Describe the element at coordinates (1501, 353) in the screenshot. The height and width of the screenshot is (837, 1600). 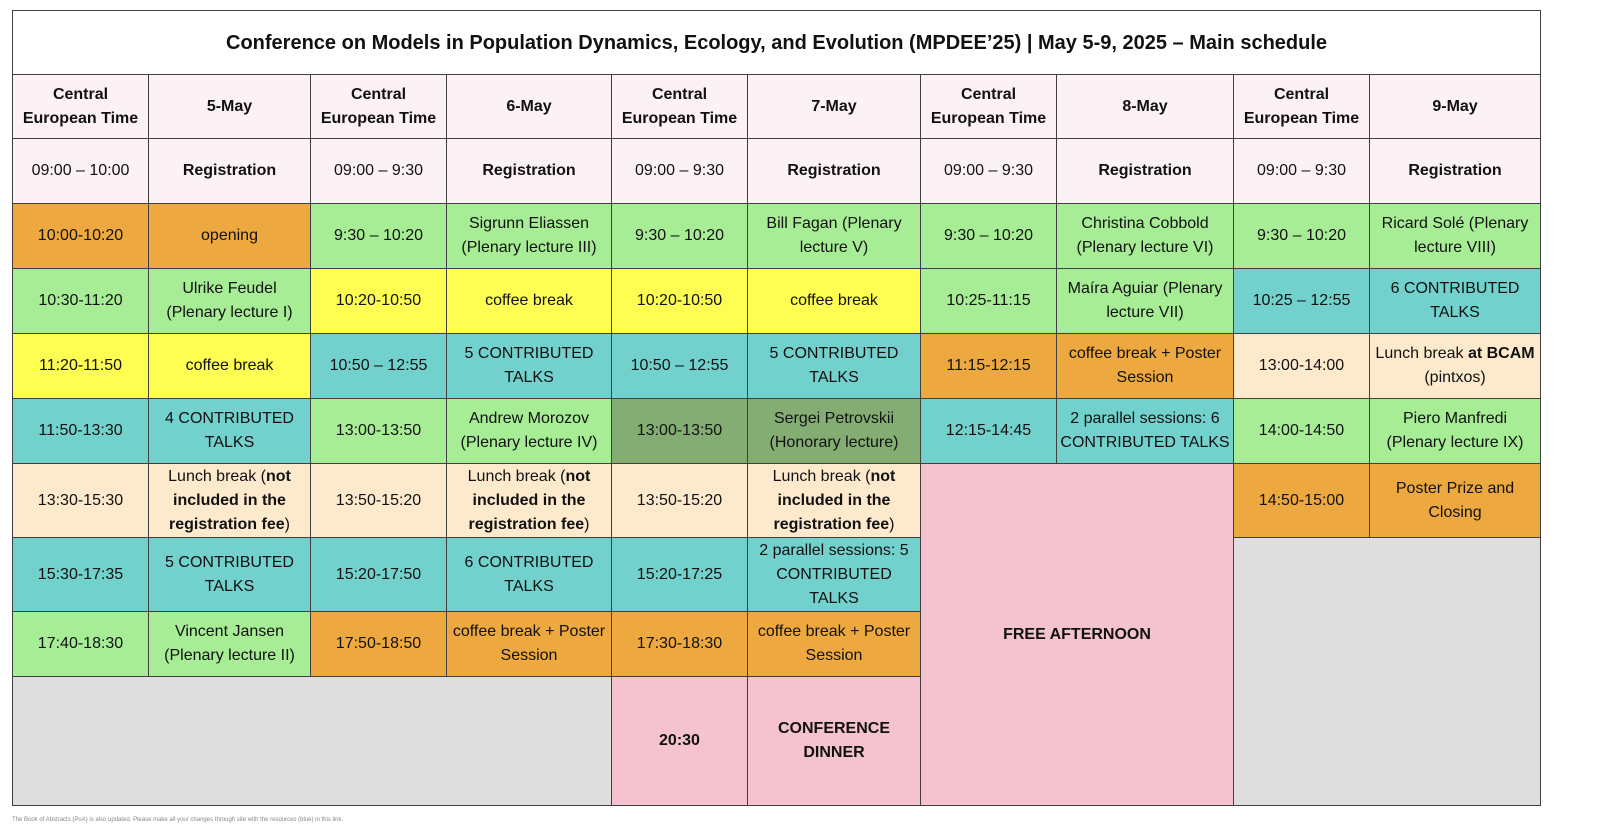
I see `lunch-location: at BCAM` at that location.